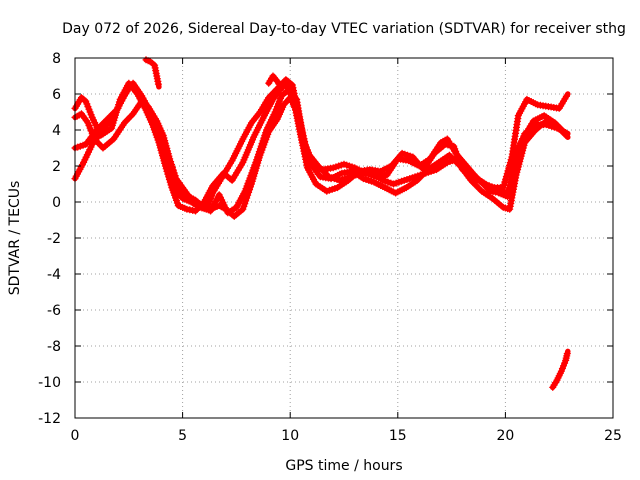  Describe the element at coordinates (54, 239) in the screenshot. I see `y-tick-label: -2` at that location.